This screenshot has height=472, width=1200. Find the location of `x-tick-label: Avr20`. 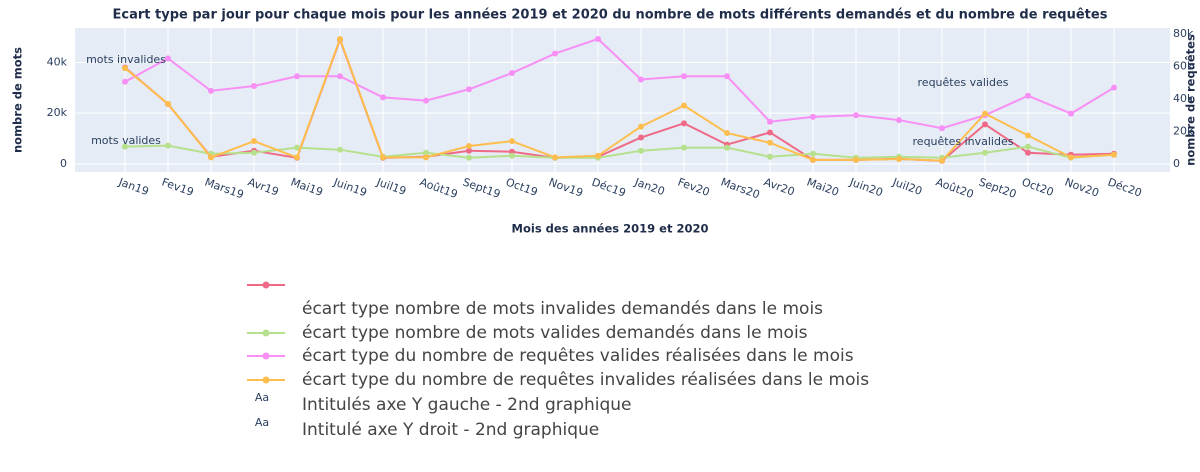

x-tick-label: Avr20 is located at coordinates (779, 186).